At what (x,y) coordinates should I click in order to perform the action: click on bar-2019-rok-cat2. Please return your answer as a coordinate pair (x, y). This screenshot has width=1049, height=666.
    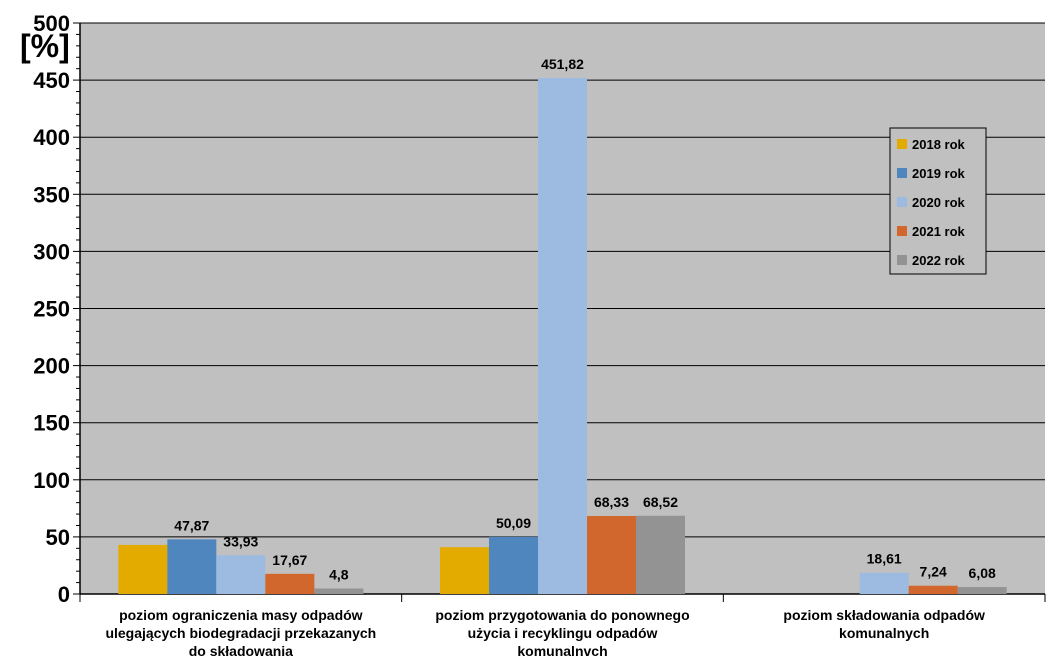
    Looking at the image, I should click on (513, 565).